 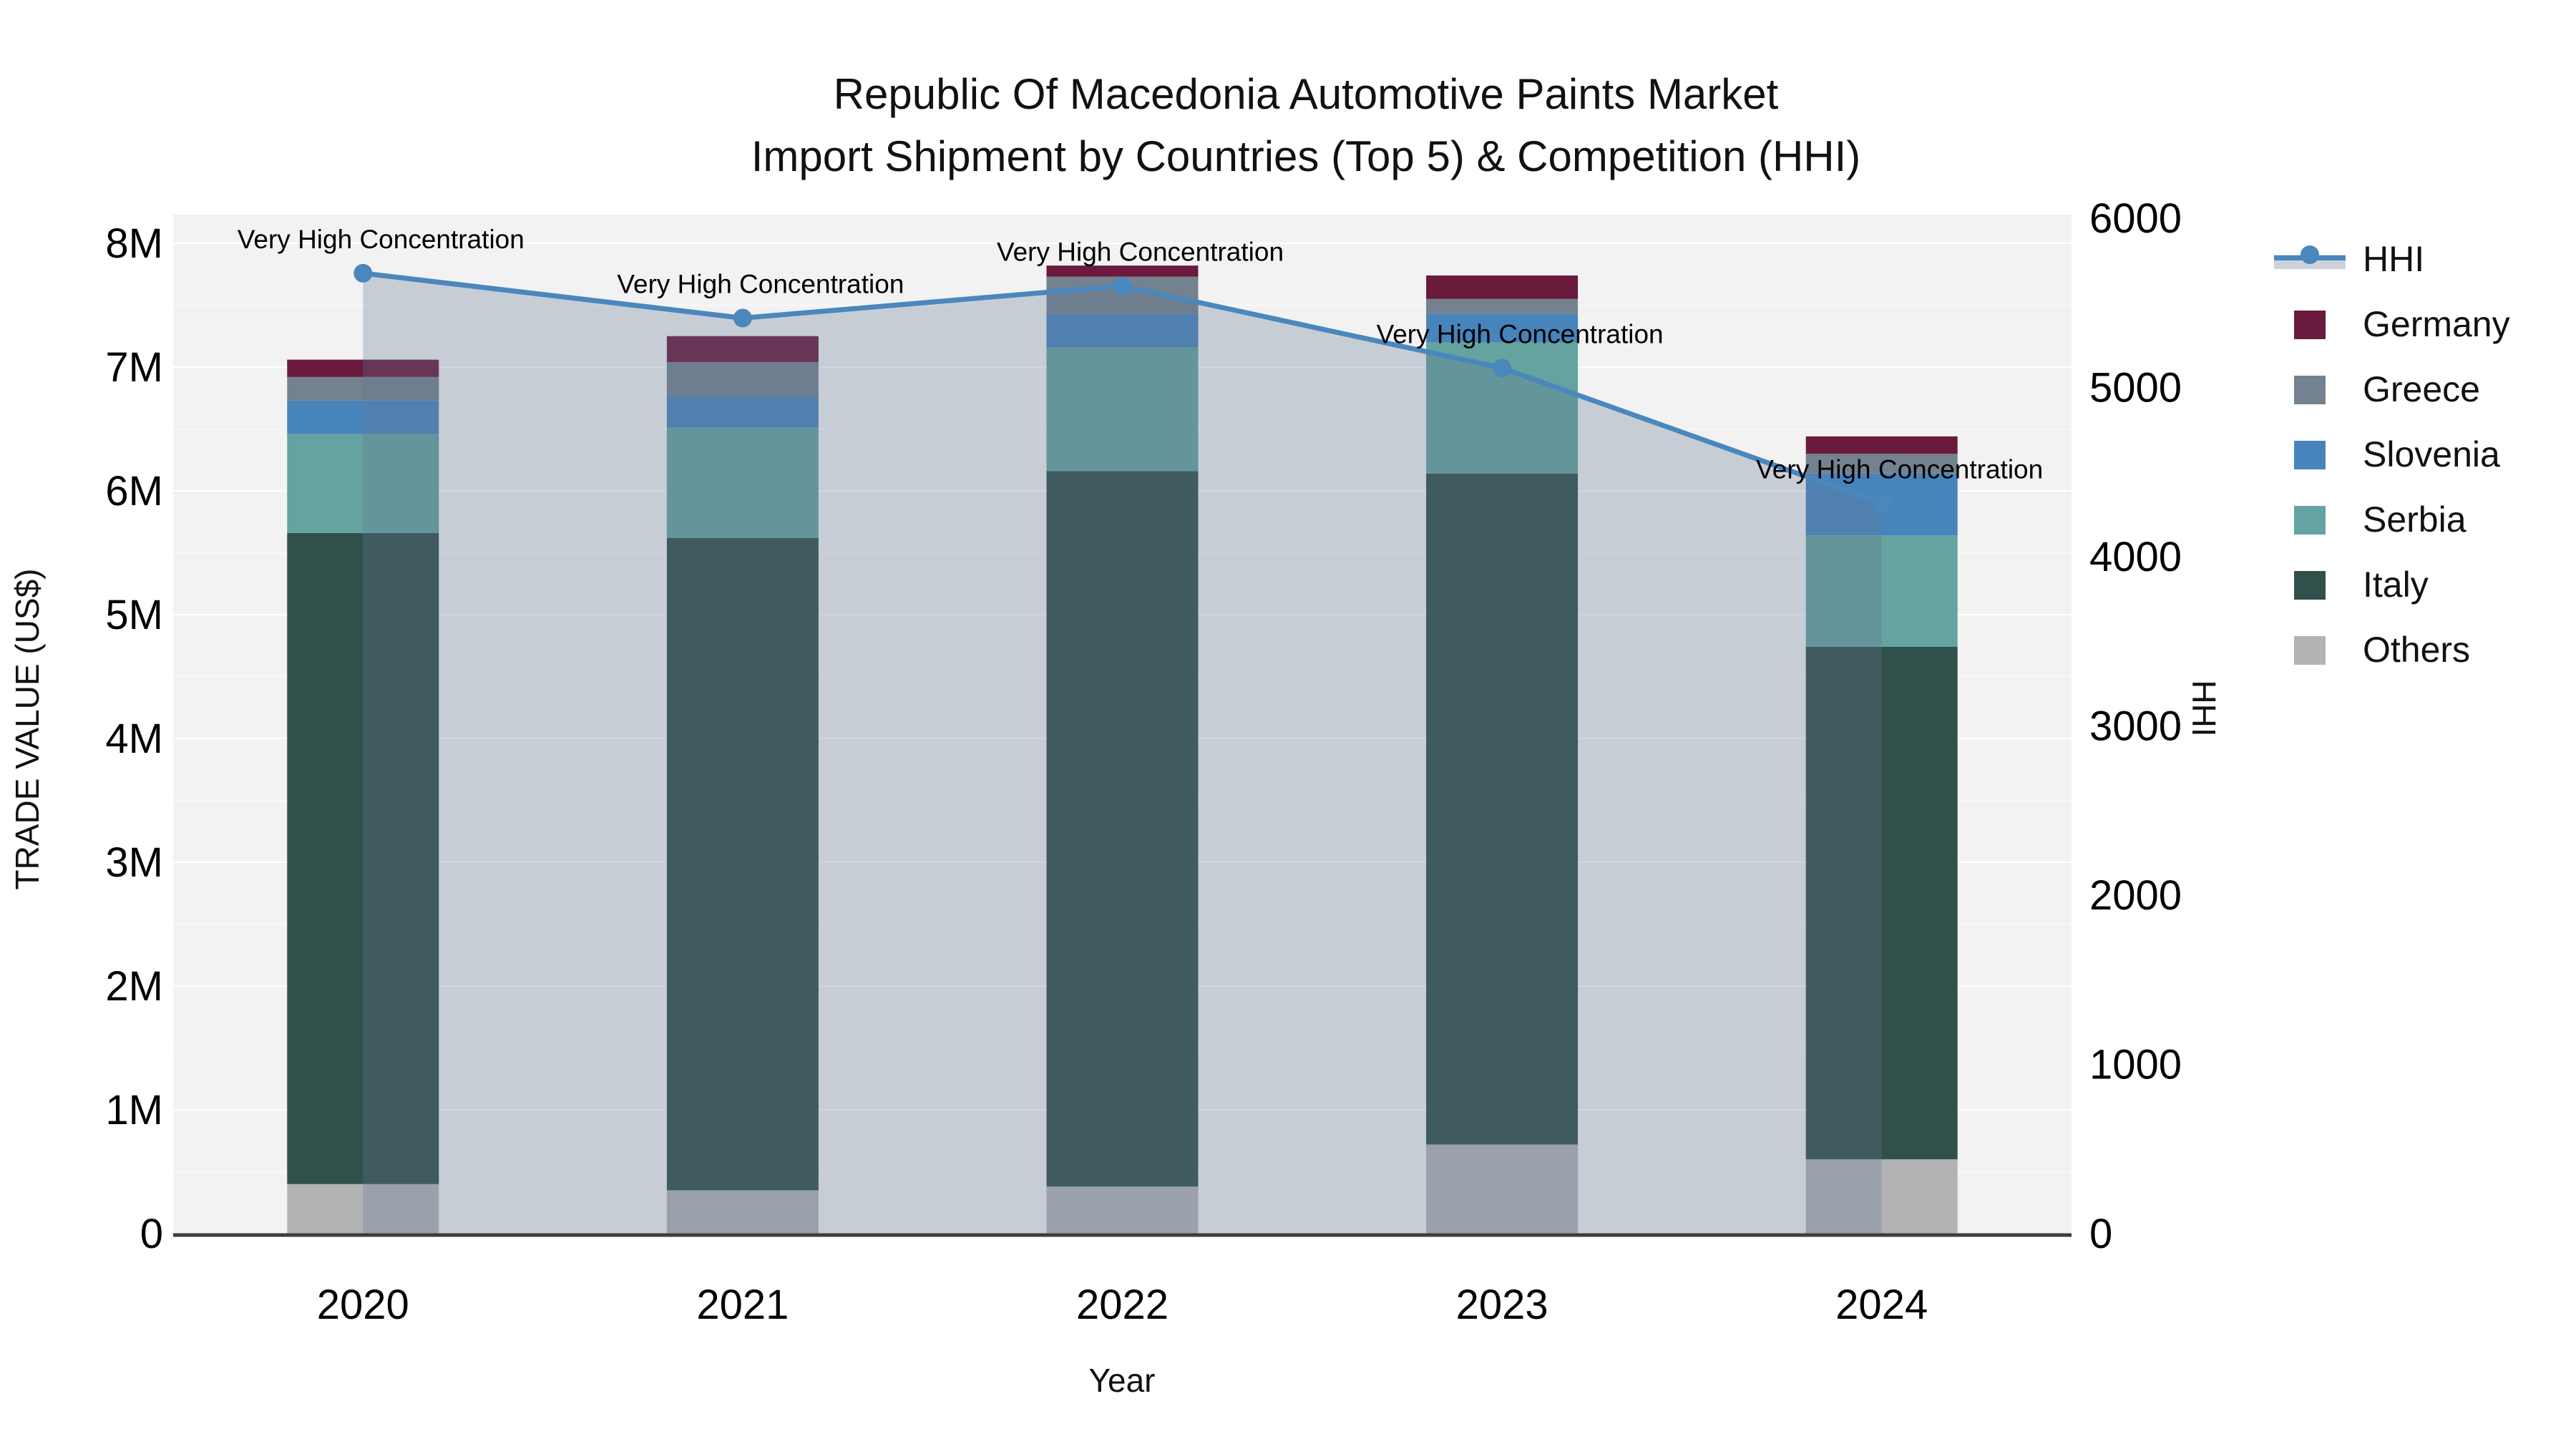 I want to click on slovenia-swatch-icon, so click(x=2310, y=454).